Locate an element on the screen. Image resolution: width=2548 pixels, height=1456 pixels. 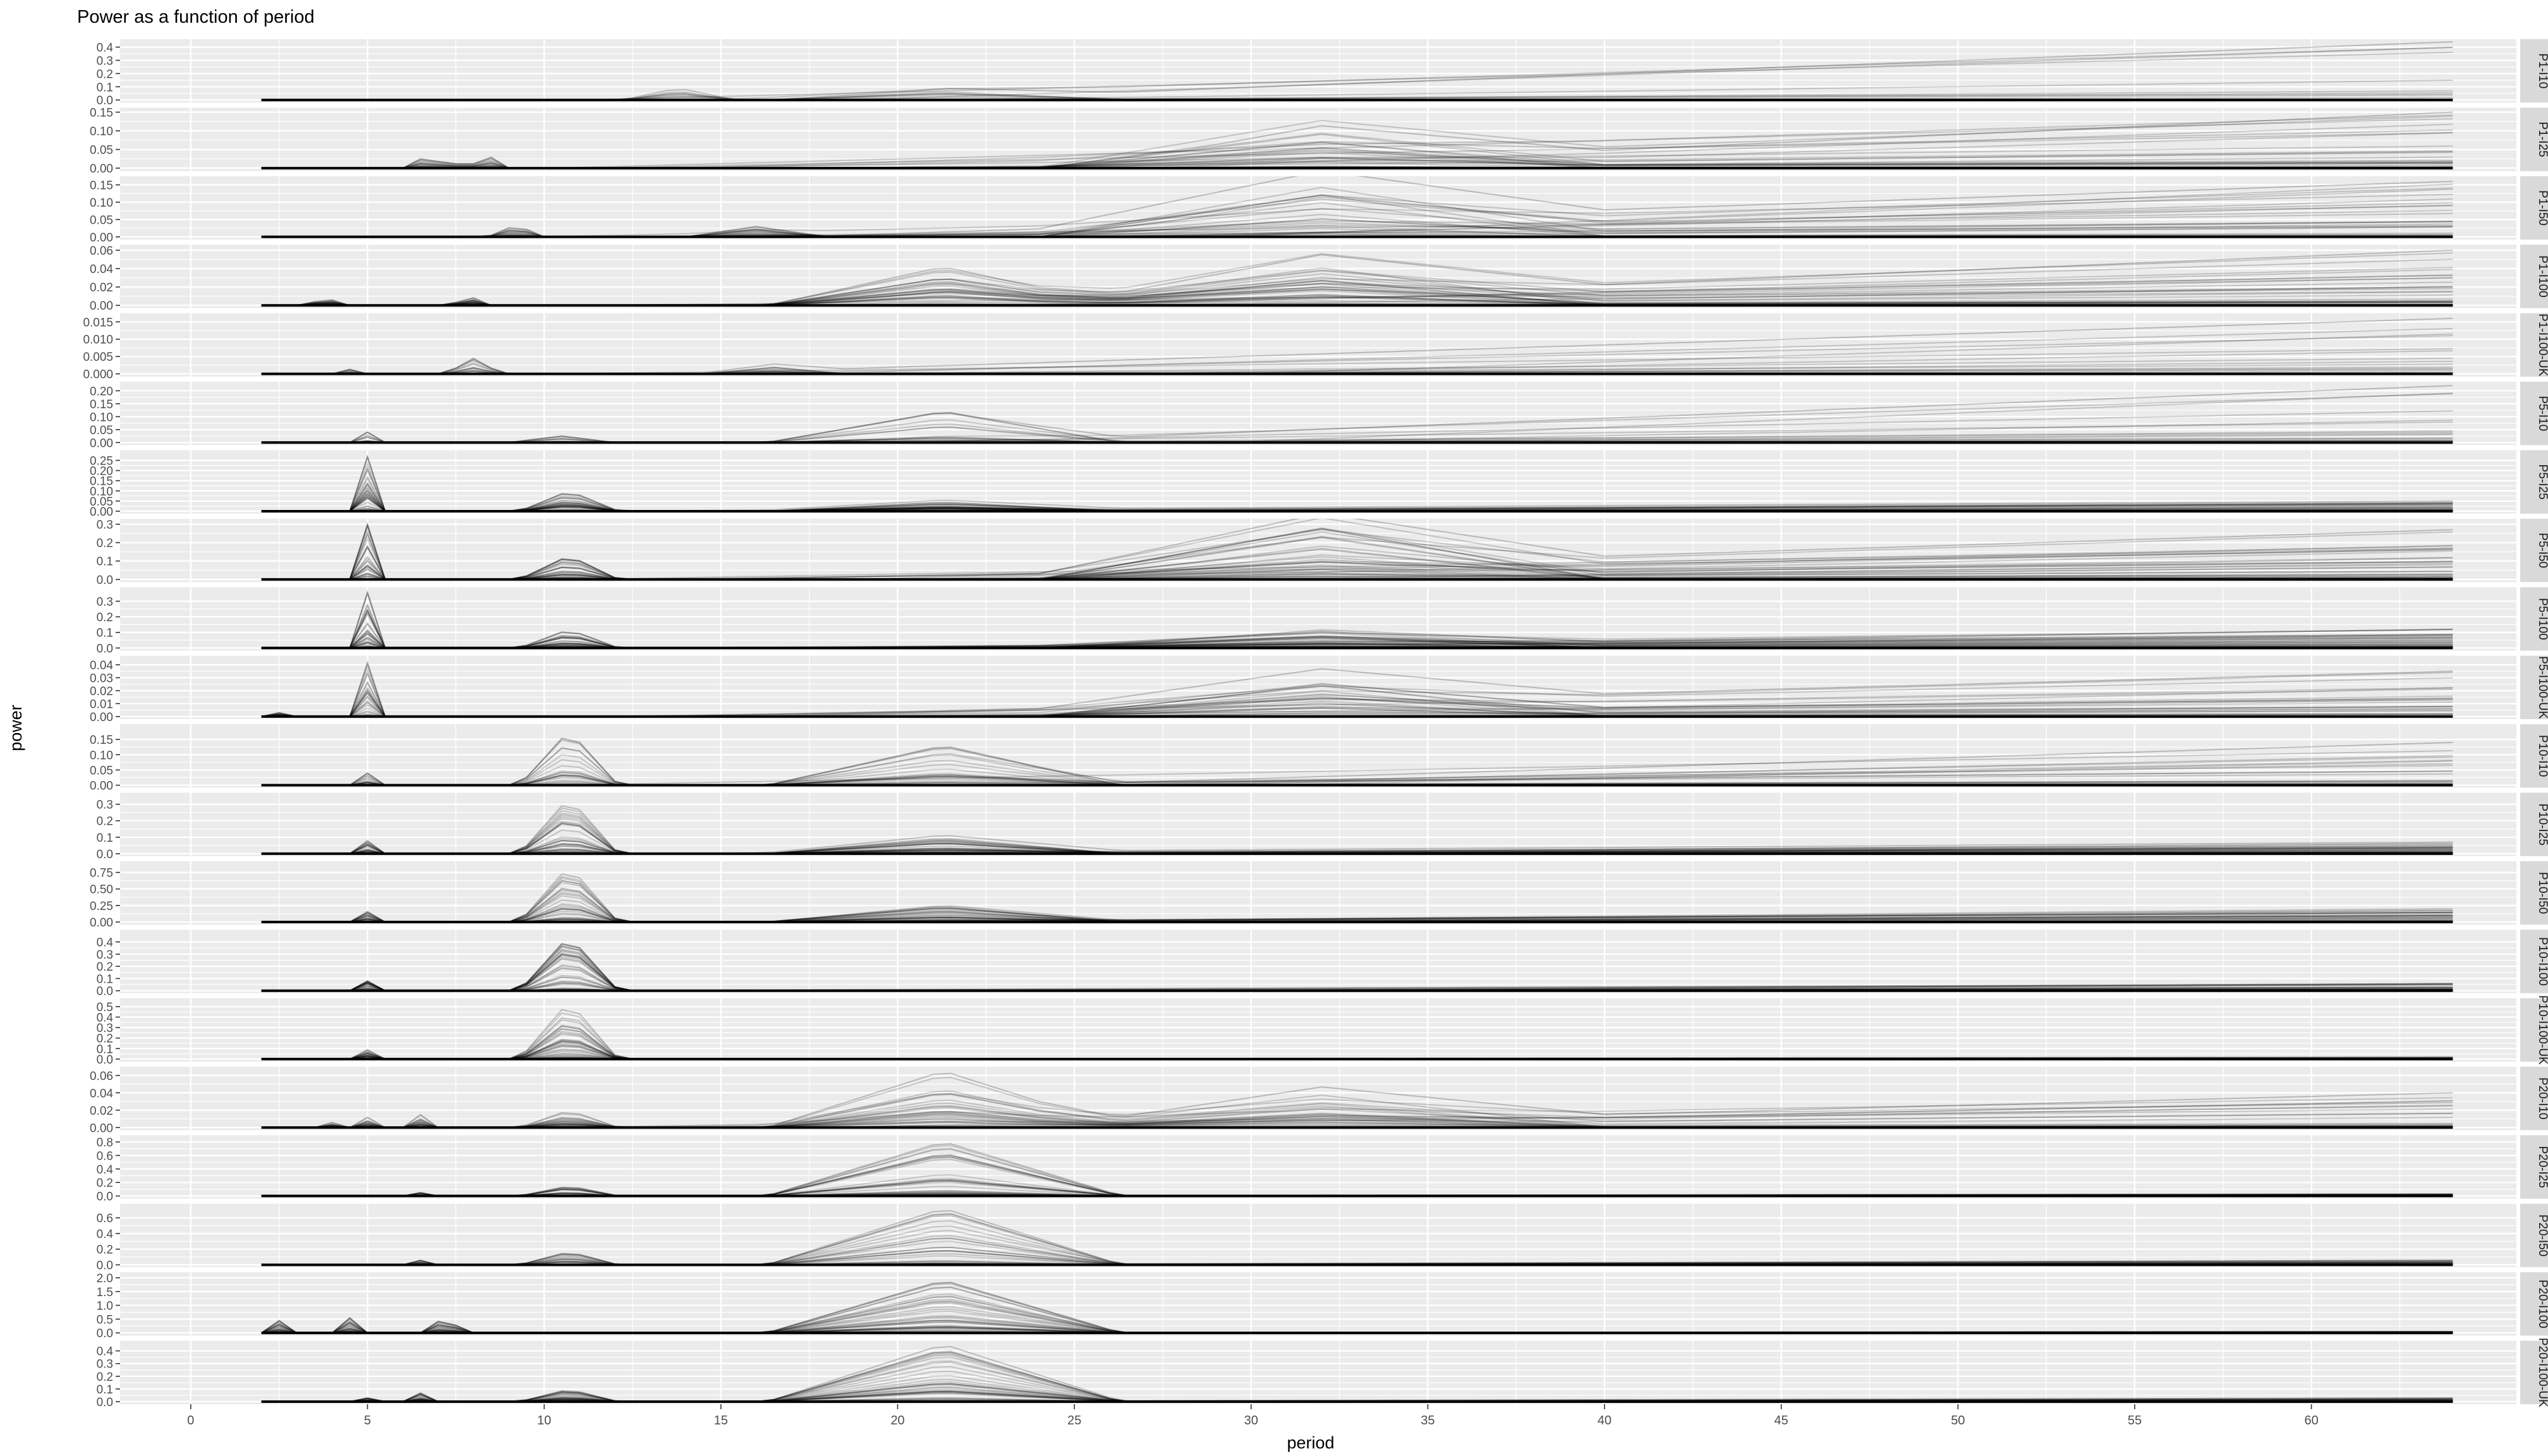
y-tick-label: 0.8 is located at coordinates (105, 1143).